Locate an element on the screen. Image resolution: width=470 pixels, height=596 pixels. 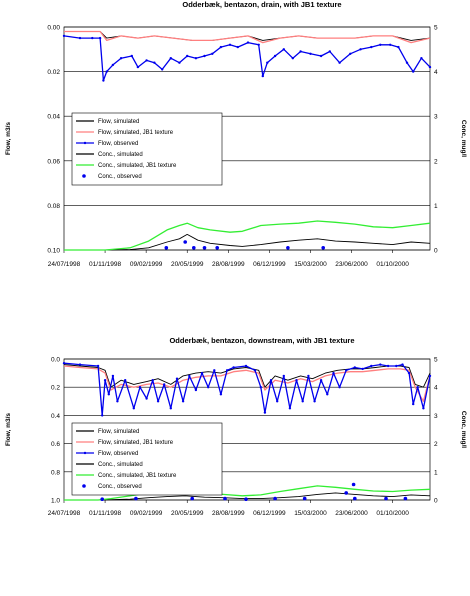
x-tick-label: 06/12/1999 is located at coordinates (269, 264).